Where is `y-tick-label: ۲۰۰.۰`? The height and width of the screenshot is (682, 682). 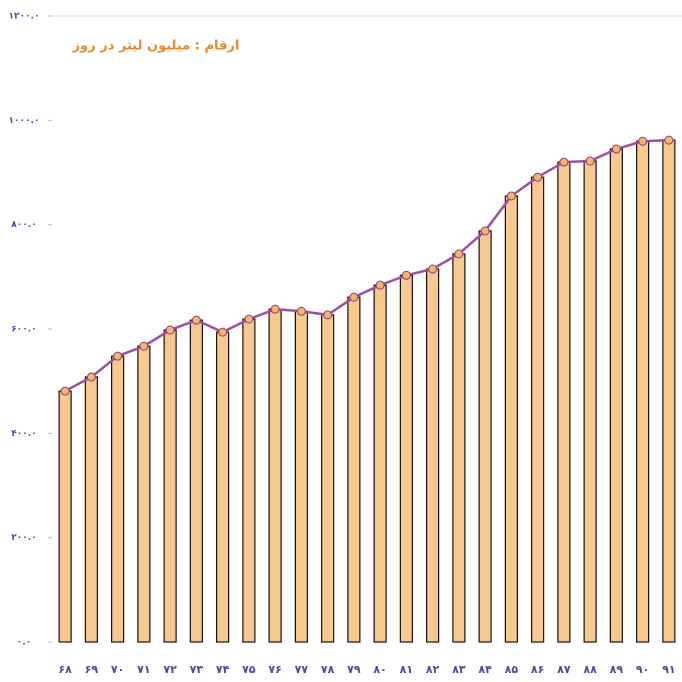
y-tick-label: ۲۰۰.۰ is located at coordinates (23, 538).